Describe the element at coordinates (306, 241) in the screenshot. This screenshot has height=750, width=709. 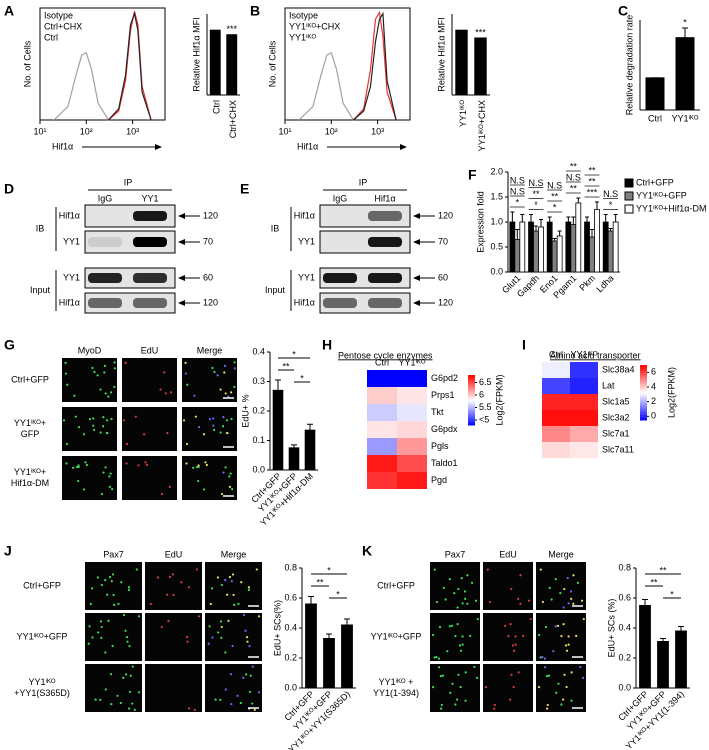
I see `row-label: YY1` at that location.